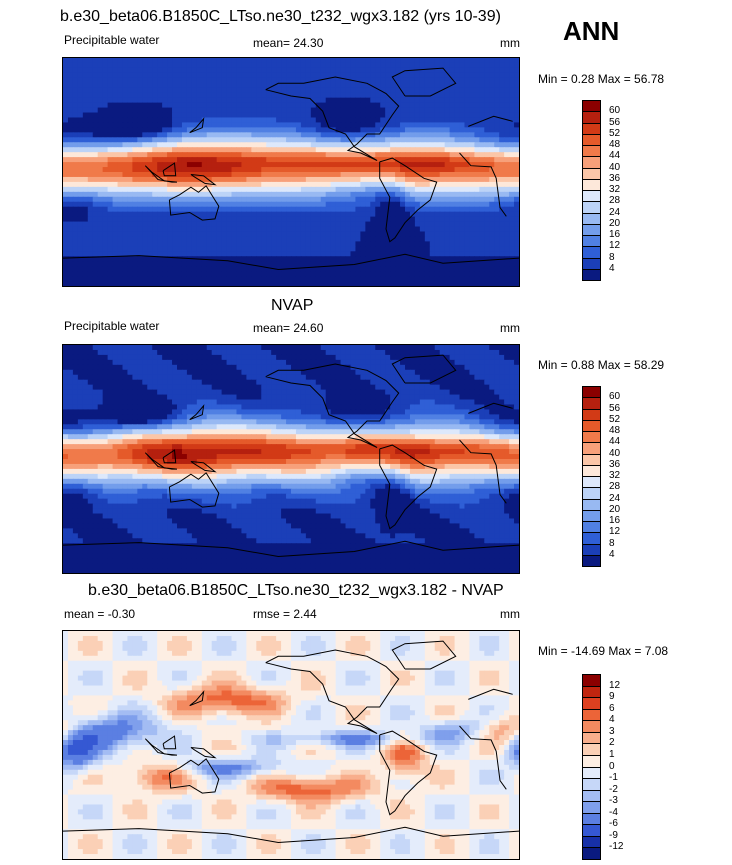 This screenshot has height=865, width=732. Describe the element at coordinates (612, 697) in the screenshot. I see `colorbar-tick-label: 9` at that location.